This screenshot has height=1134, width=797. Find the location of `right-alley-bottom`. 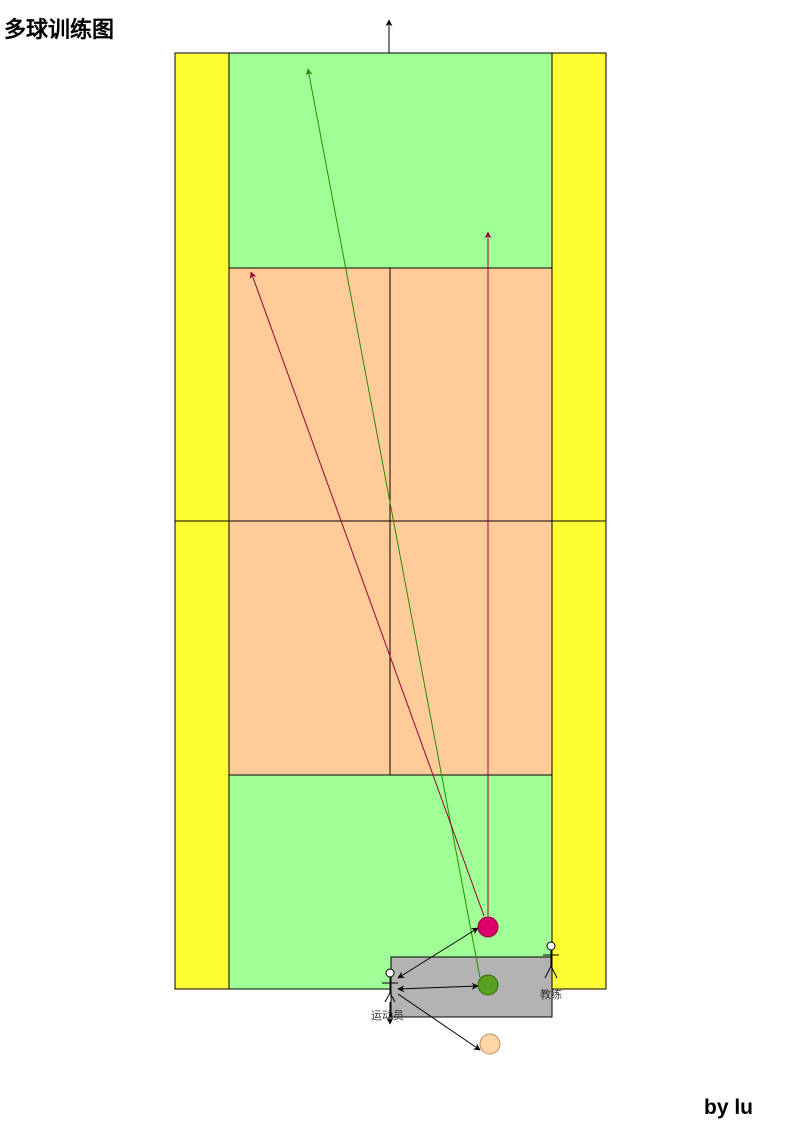

right-alley-bottom is located at coordinates (579, 755).